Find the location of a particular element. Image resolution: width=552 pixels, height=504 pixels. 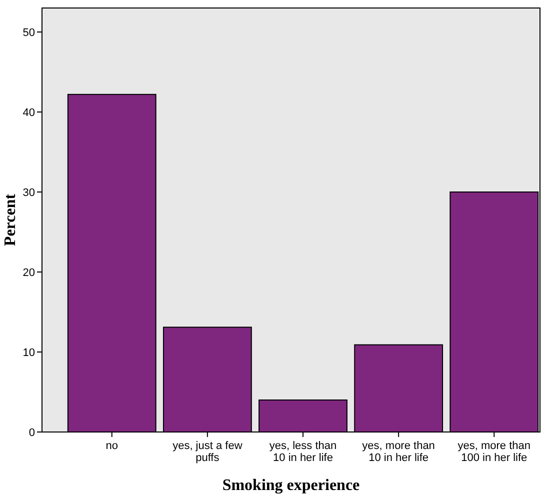

y-tick-label: 10 is located at coordinates (28, 352).